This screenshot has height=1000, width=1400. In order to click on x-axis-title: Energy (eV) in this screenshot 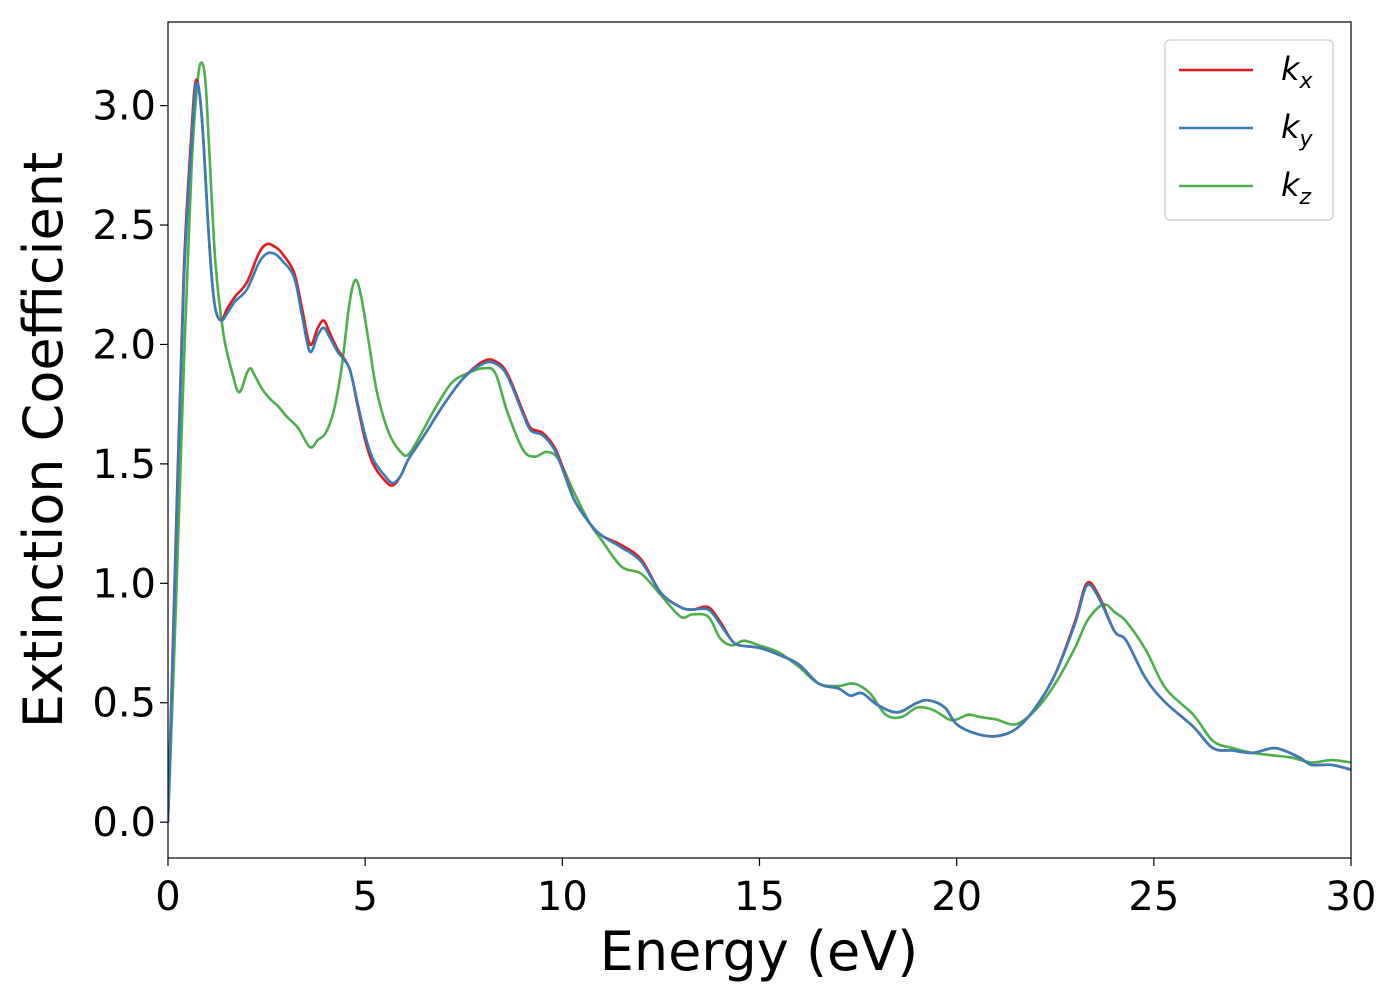, I will do `click(759, 951)`.